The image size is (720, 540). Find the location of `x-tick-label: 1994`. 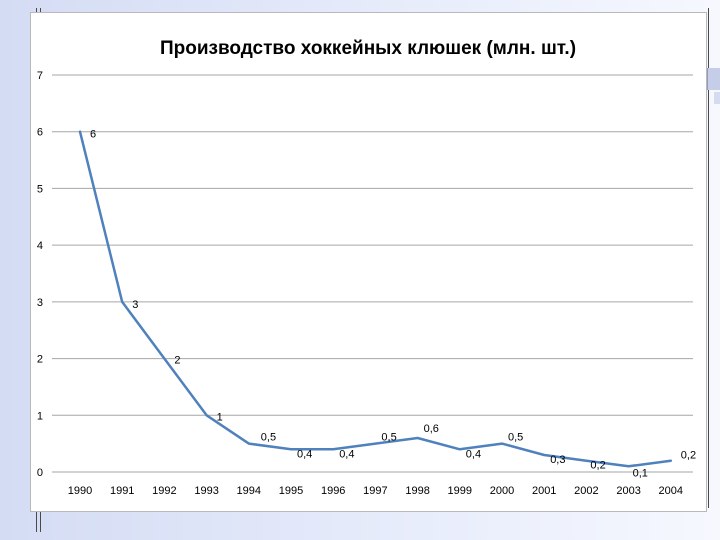

x-tick-label: 1994 is located at coordinates (249, 491).